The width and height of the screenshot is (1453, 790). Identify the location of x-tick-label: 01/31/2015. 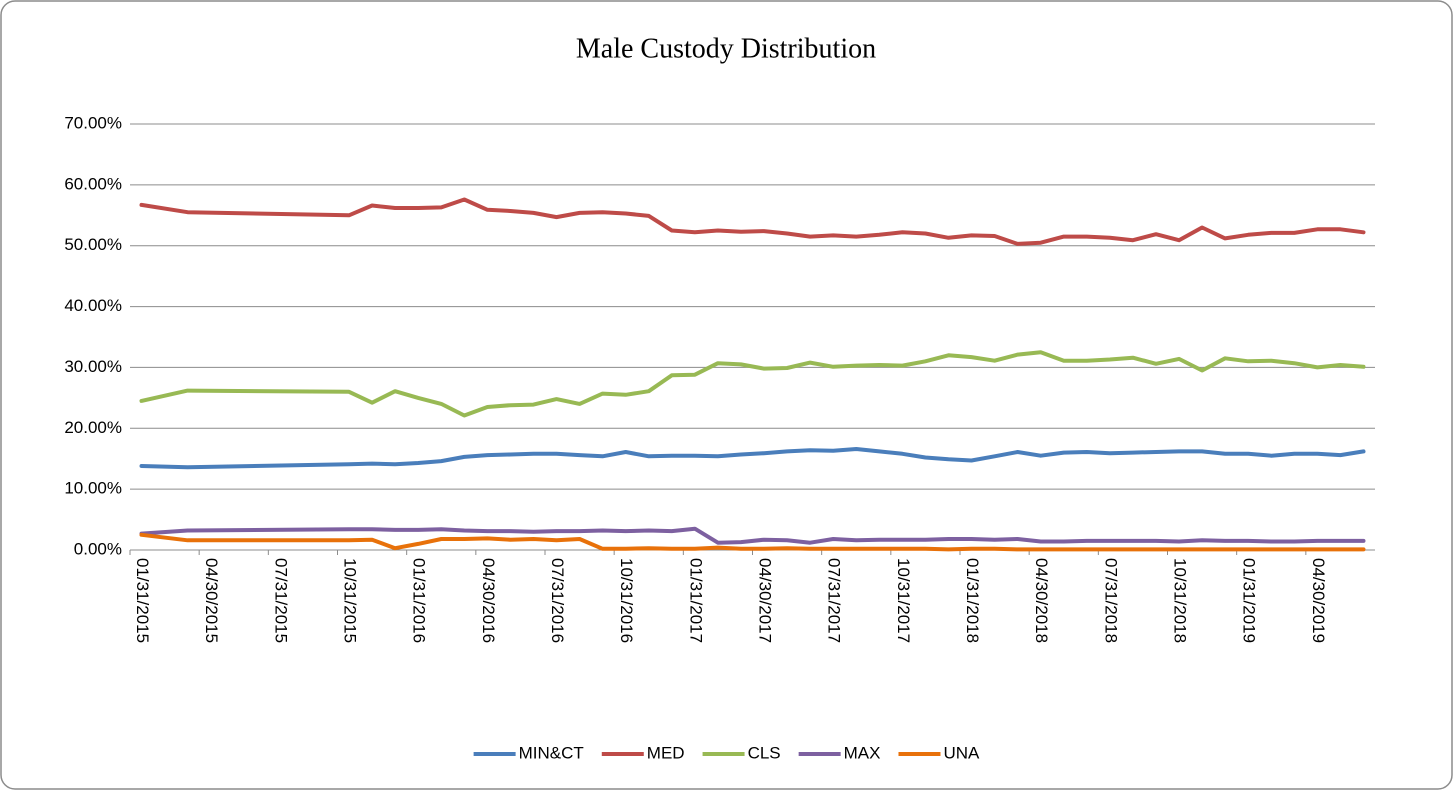
(142, 600).